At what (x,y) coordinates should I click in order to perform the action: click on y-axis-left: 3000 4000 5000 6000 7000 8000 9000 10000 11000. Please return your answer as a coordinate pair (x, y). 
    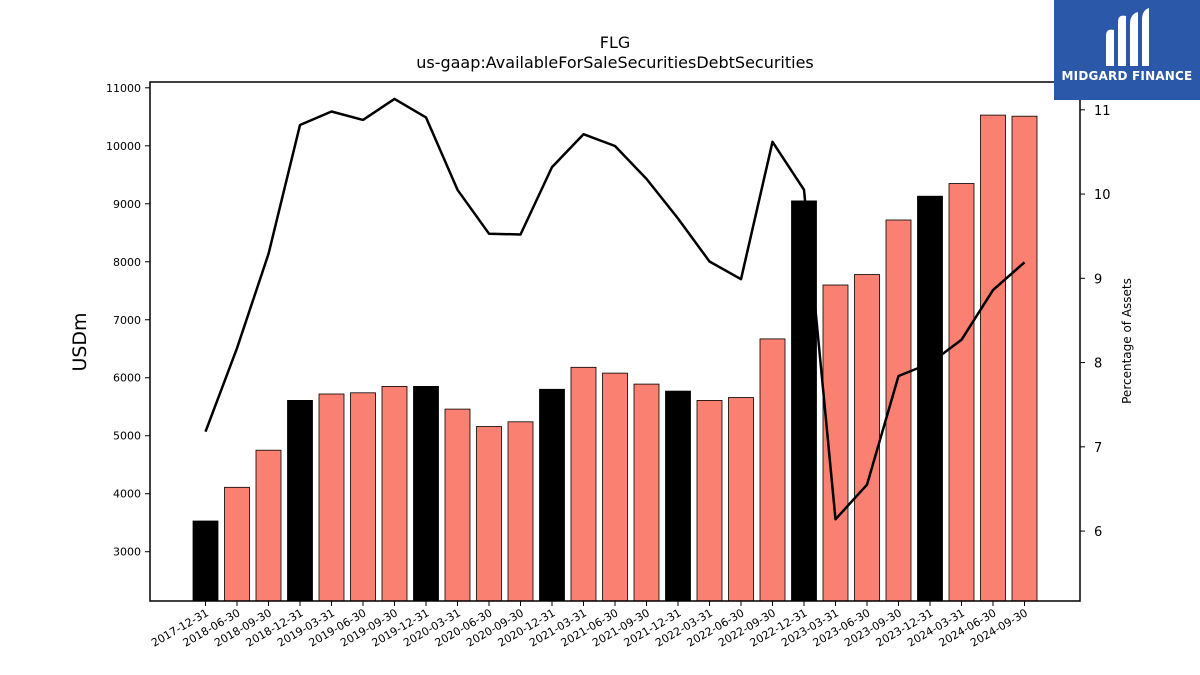
    Looking at the image, I should click on (128, 320).